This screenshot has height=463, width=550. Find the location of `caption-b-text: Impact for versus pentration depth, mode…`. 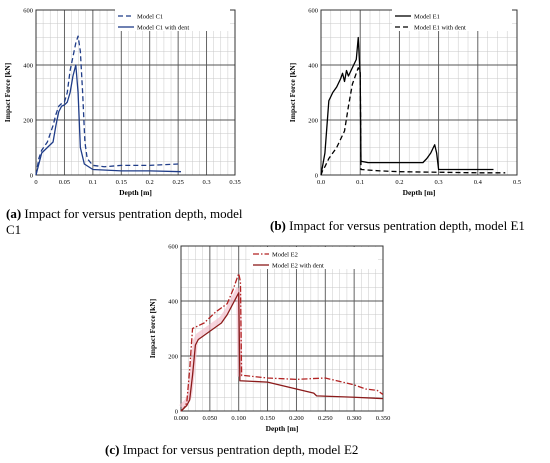

caption-b-text: Impact for versus pentration depth, mode… is located at coordinates (405, 225).